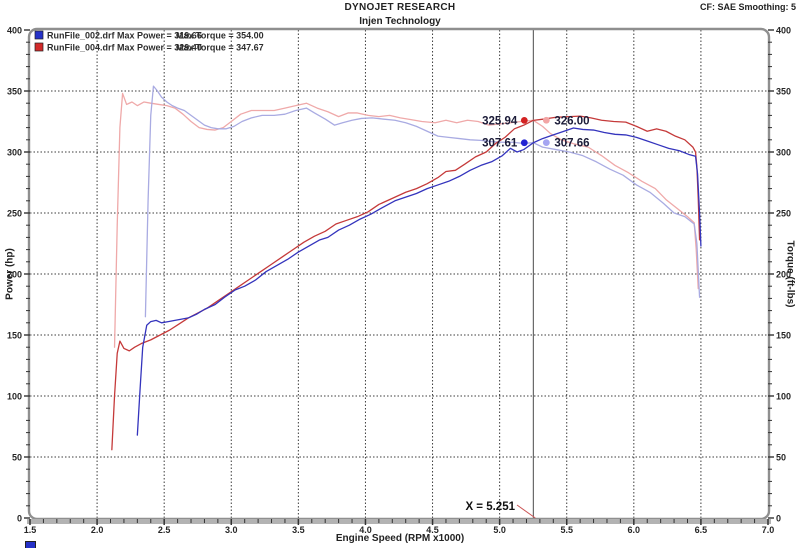 This screenshot has height=548, width=800. I want to click on y-axis-right: 0 50 100 150 200 250 300 350 400, so click(779, 275).